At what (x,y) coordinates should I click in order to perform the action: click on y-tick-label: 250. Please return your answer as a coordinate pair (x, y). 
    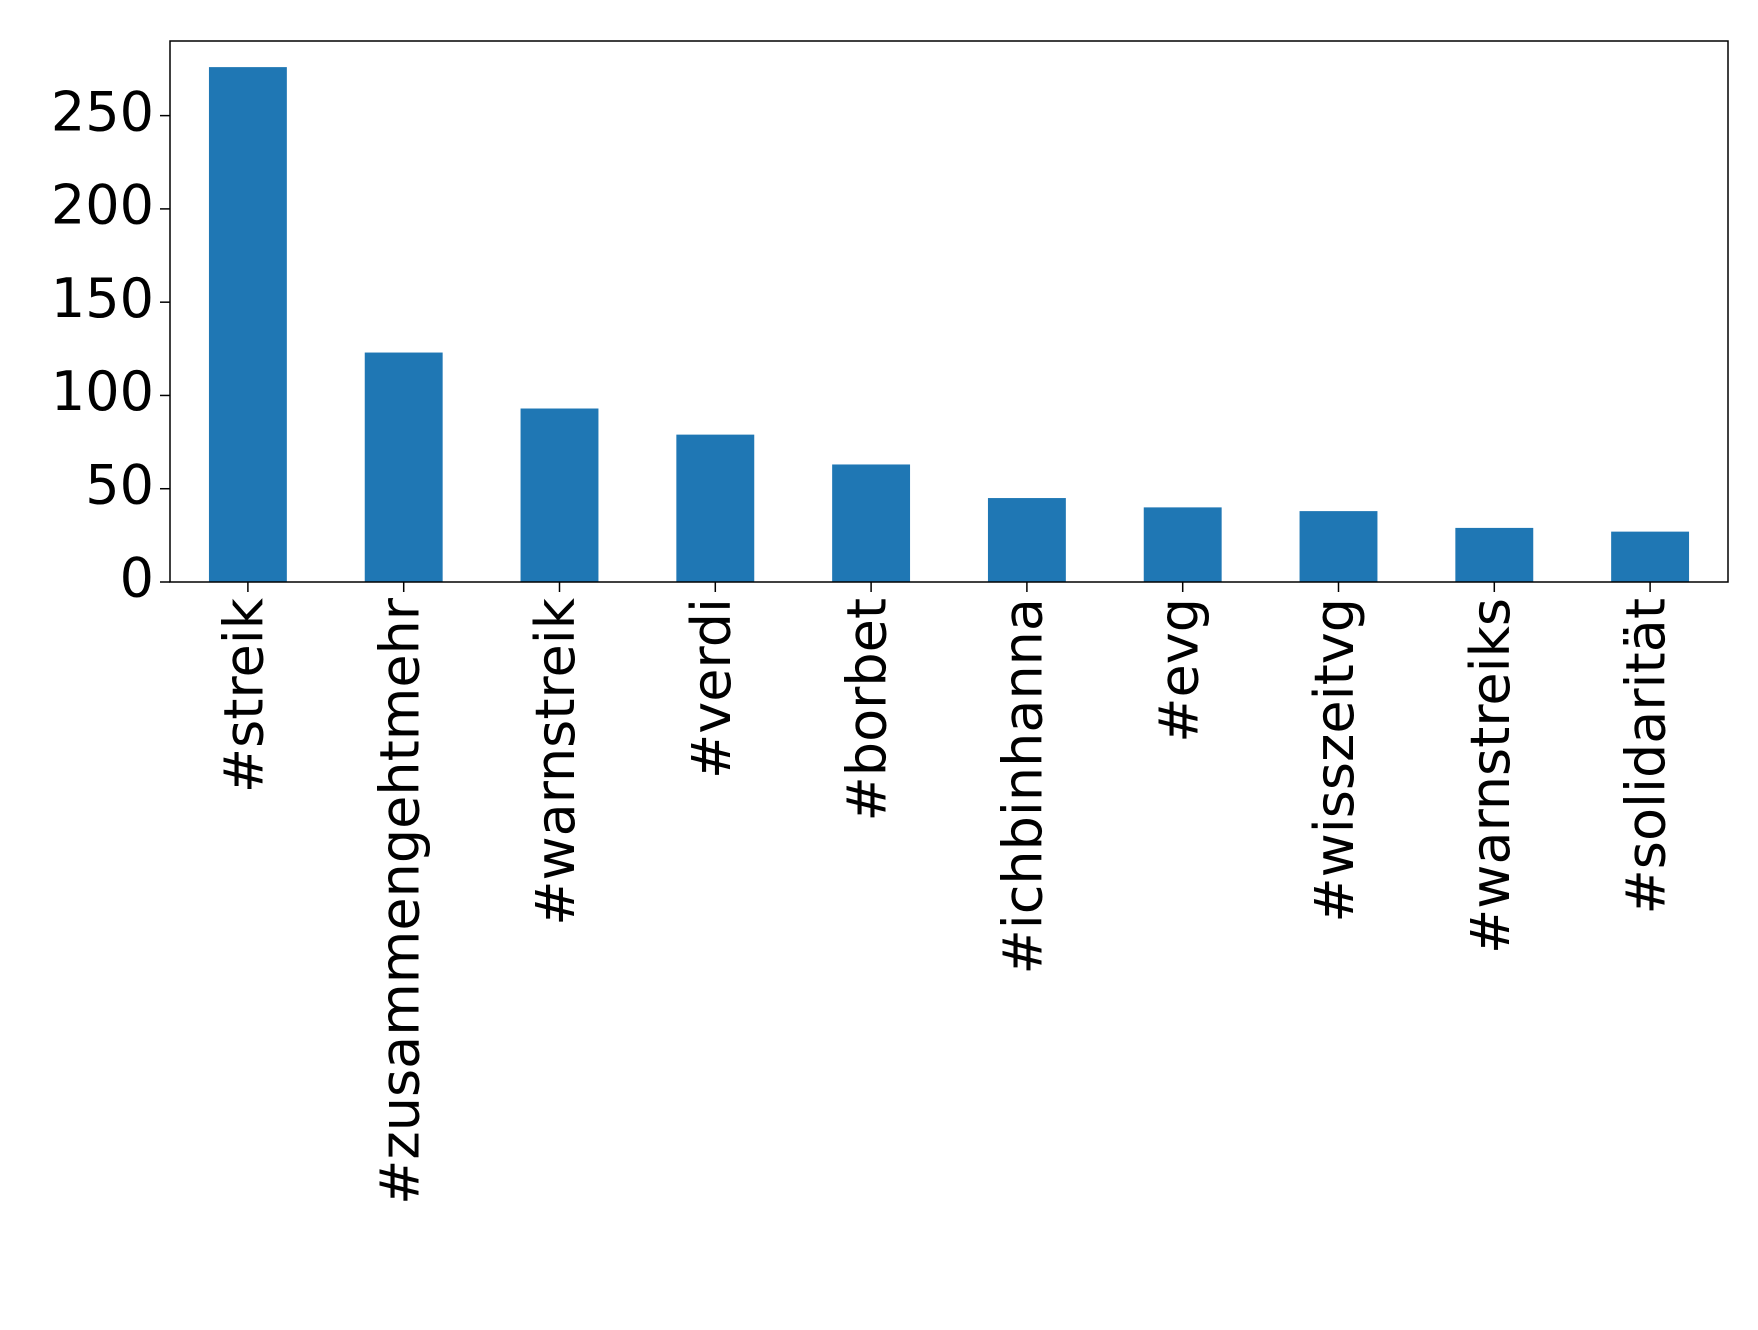
    Looking at the image, I should click on (102, 111).